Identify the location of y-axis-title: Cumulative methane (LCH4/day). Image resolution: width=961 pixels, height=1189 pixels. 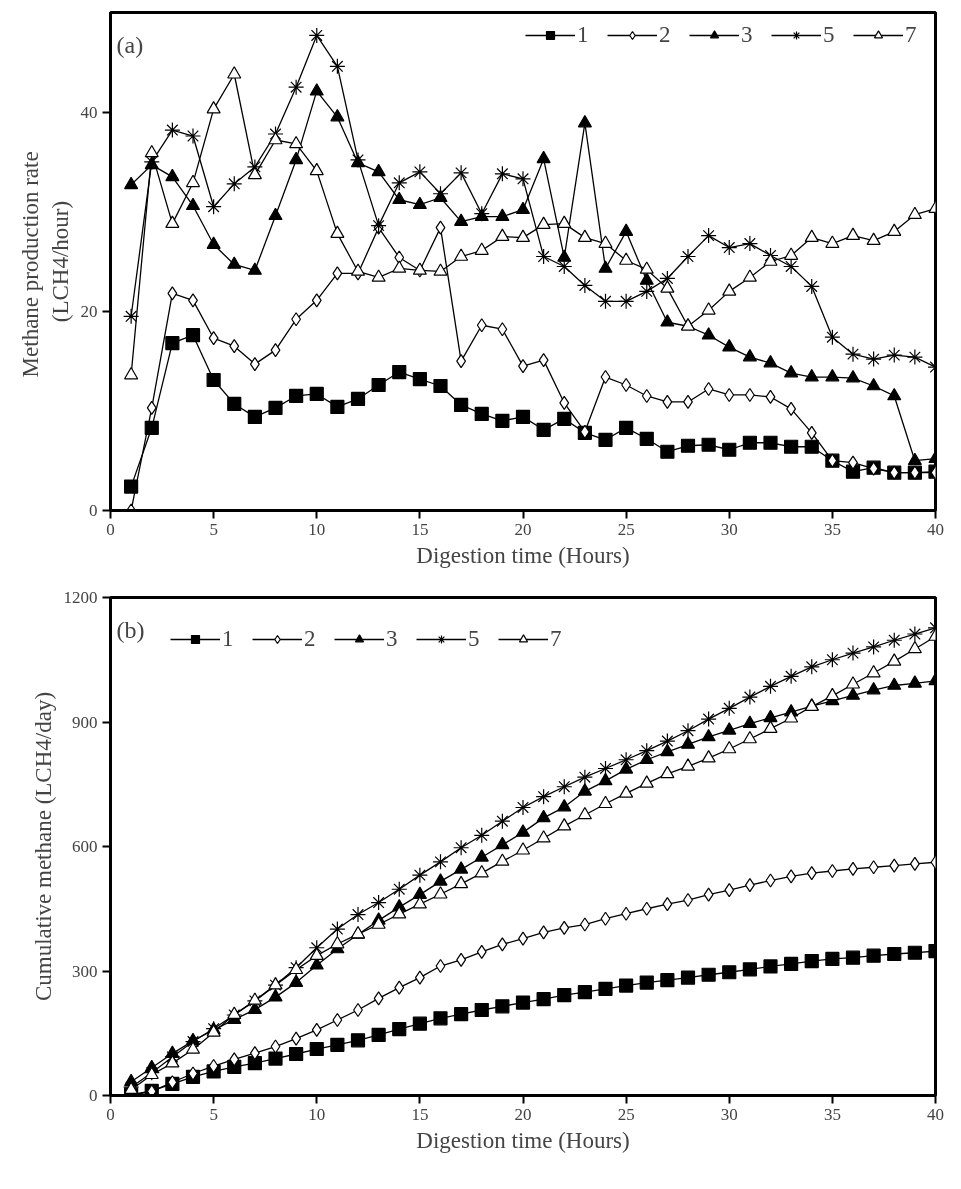
(43, 846).